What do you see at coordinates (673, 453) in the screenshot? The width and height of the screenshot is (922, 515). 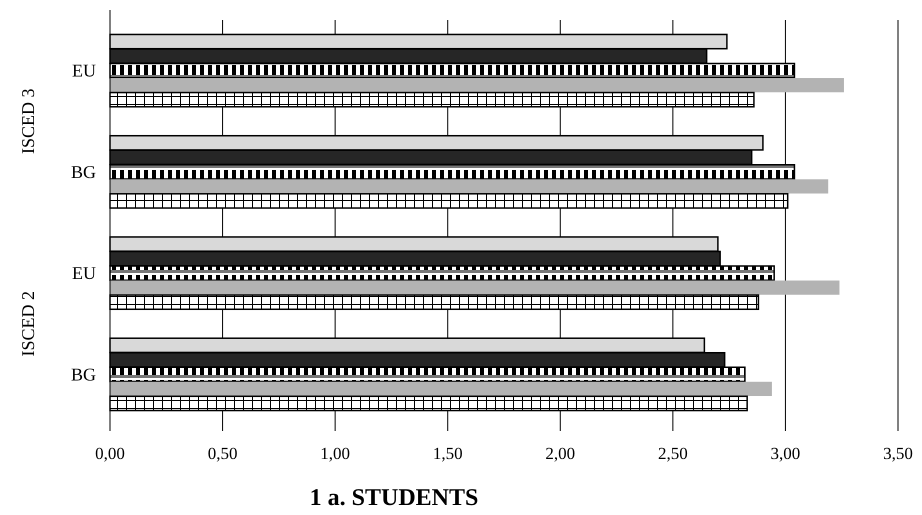 I see `x-tick-label: 2,50` at bounding box center [673, 453].